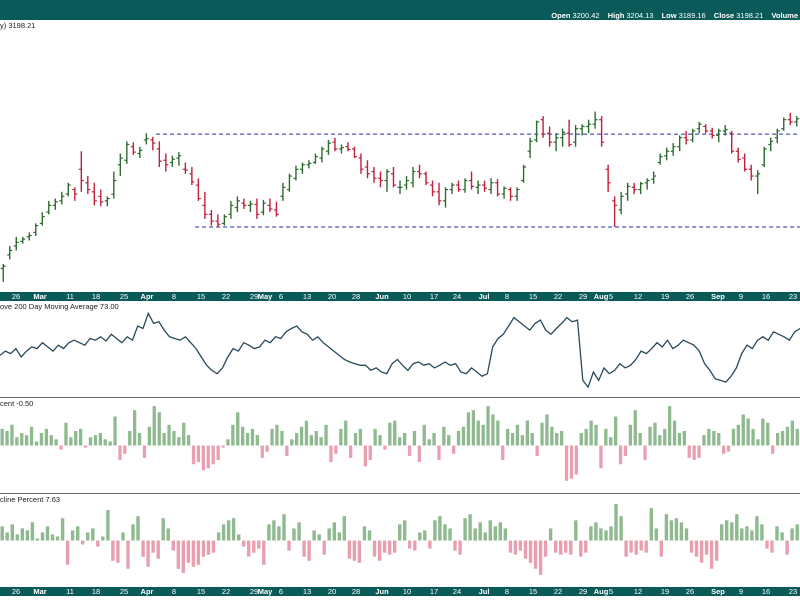 This screenshot has height=600, width=800. What do you see at coordinates (457, 591) in the screenshot?
I see `day-tick-label: 24` at bounding box center [457, 591].